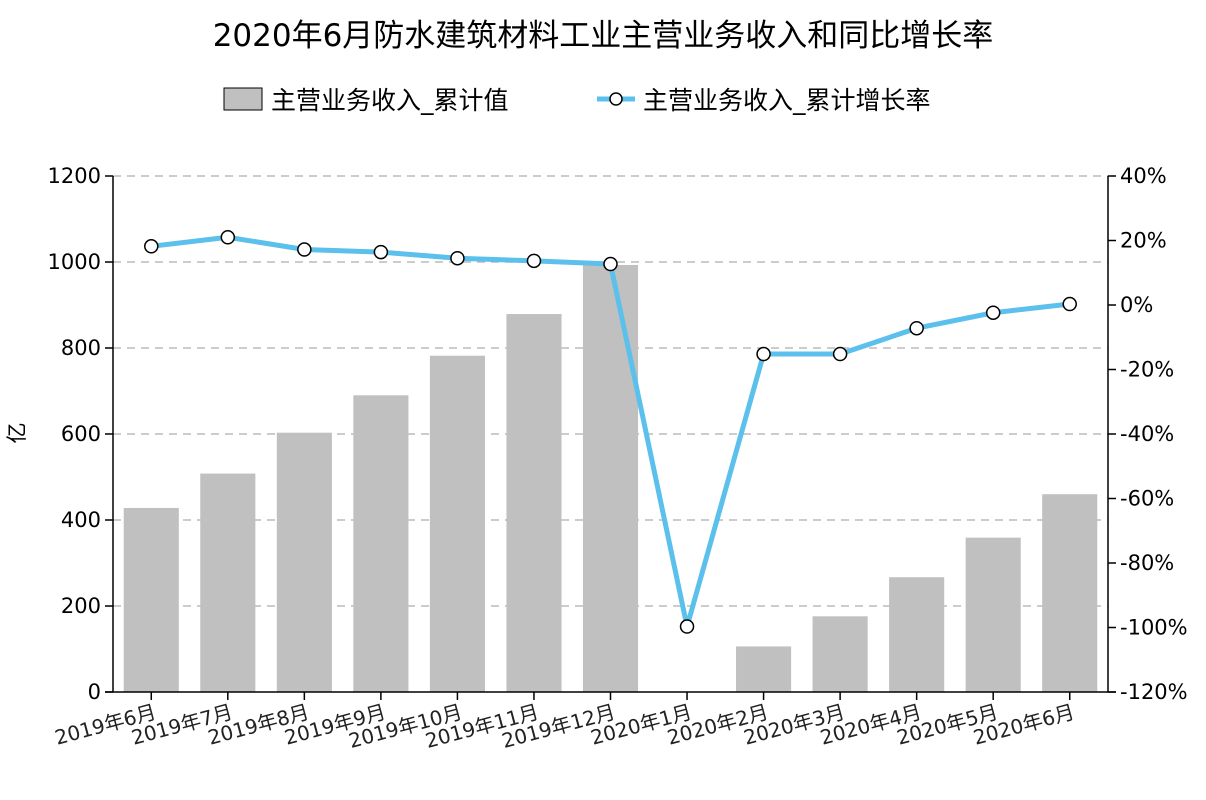 The width and height of the screenshot is (1206, 800). I want to click on y2-tick-label: -100%, so click(1154, 628).